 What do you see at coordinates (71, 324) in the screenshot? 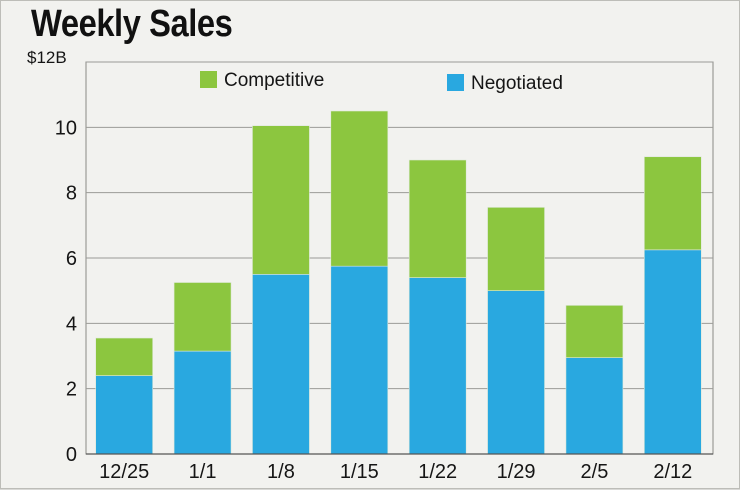
I see `y-tick-label: 4` at bounding box center [71, 324].